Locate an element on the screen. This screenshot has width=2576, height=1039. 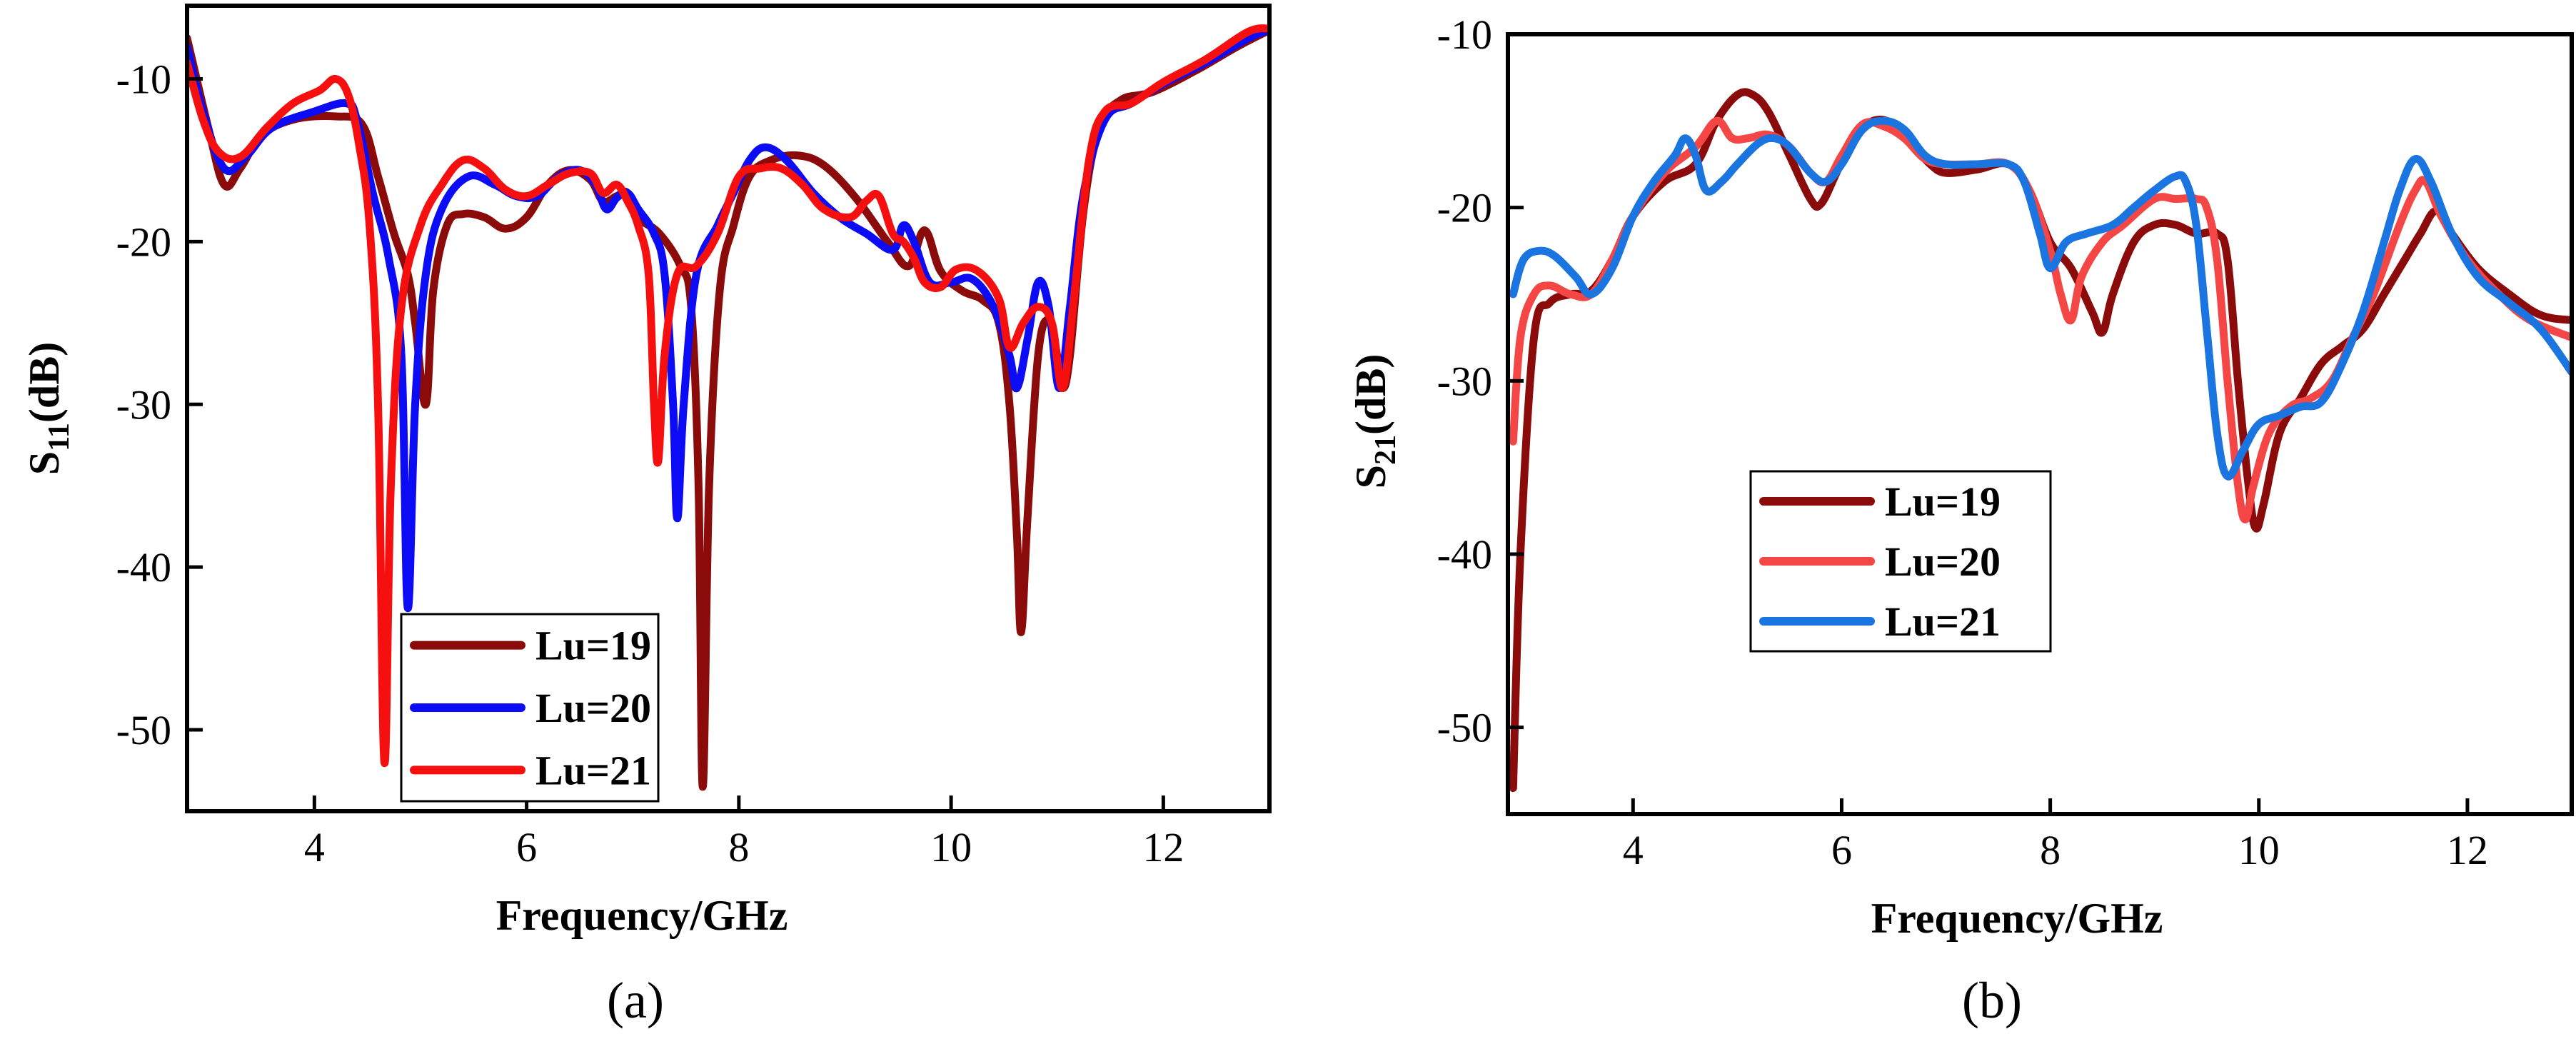
y-axis-title-b: S21(dB) is located at coordinates (1374, 421).